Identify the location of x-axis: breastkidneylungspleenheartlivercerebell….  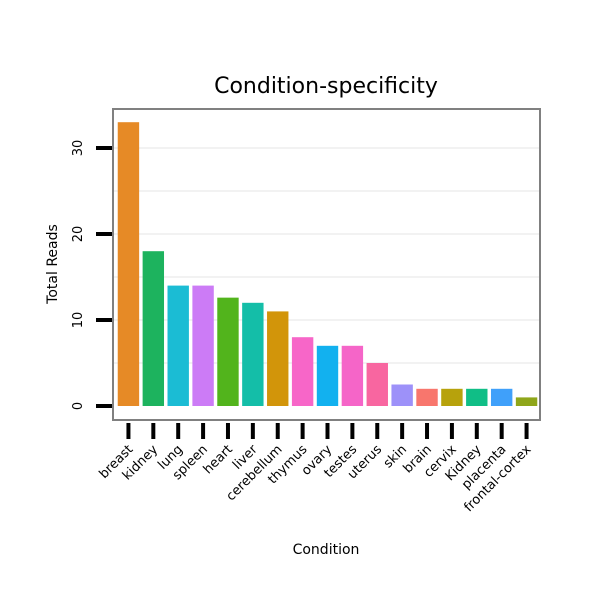
(316, 469).